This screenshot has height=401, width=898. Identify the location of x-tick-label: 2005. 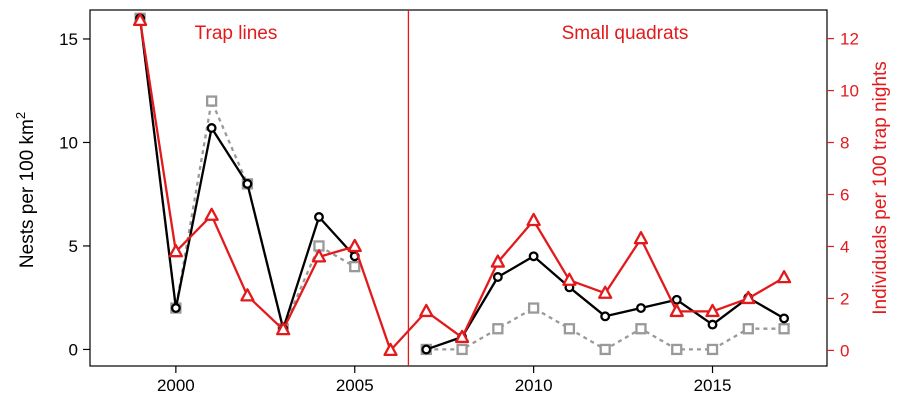
(355, 385).